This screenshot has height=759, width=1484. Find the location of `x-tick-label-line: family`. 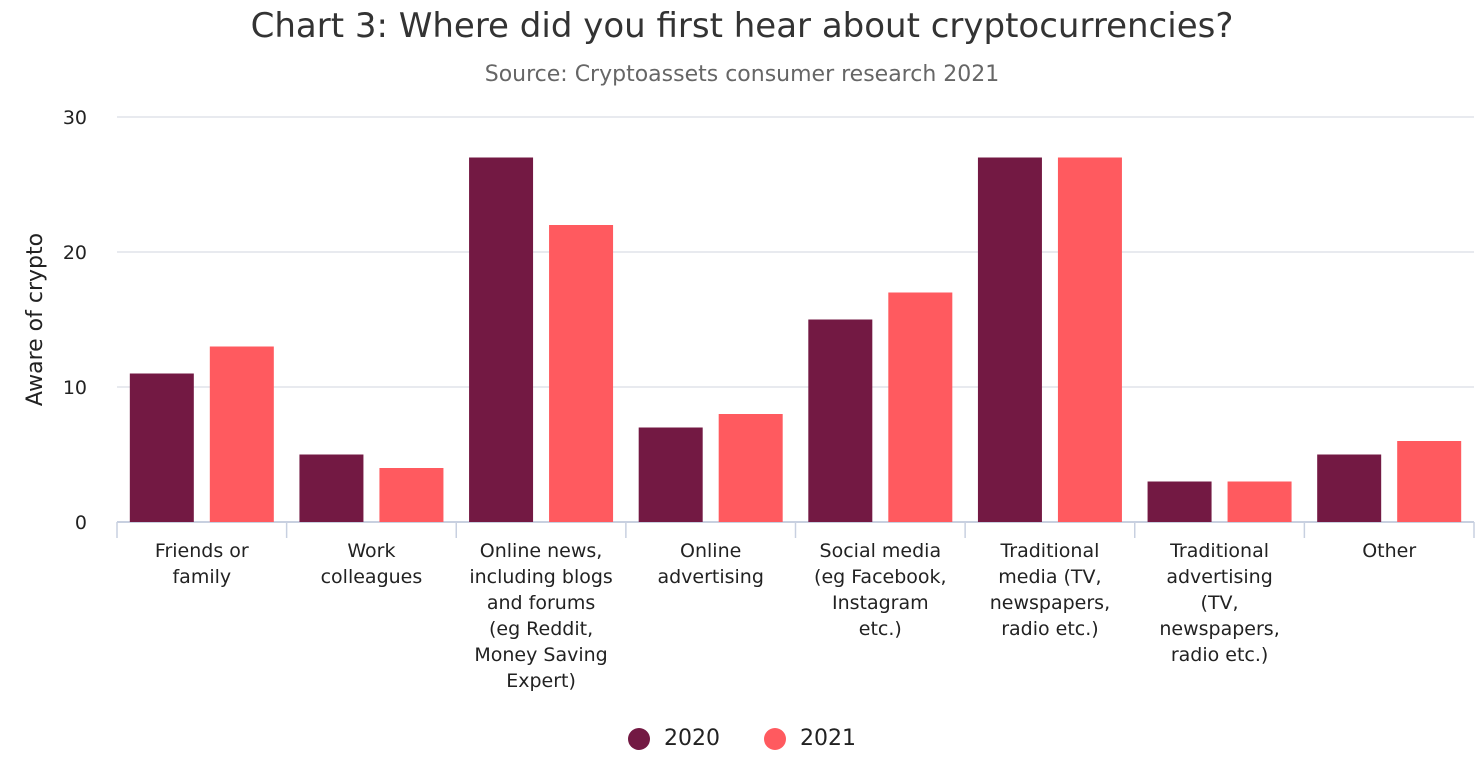

x-tick-label-line: family is located at coordinates (201, 577).